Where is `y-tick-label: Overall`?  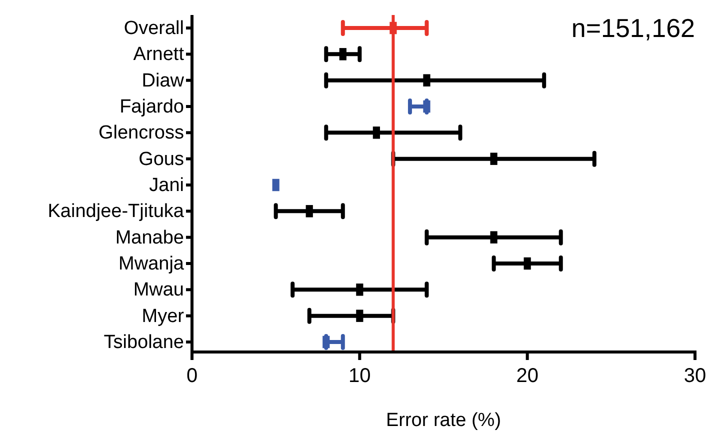
y-tick-label: Overall is located at coordinates (154, 28).